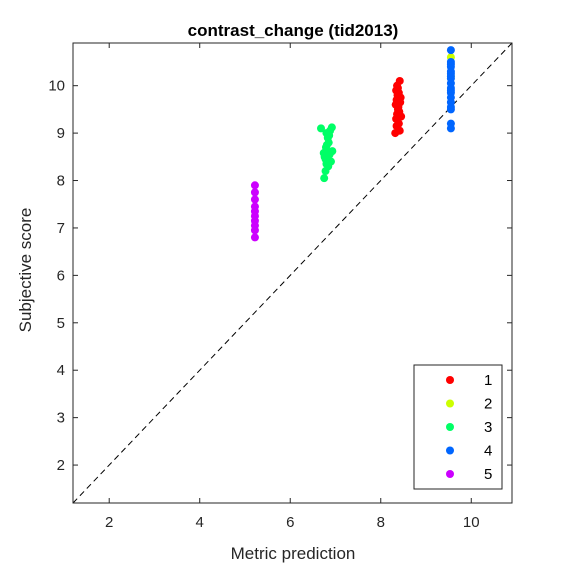 This screenshot has width=567, height=567. Describe the element at coordinates (61, 323) in the screenshot. I see `y-tick-label: 5` at that location.